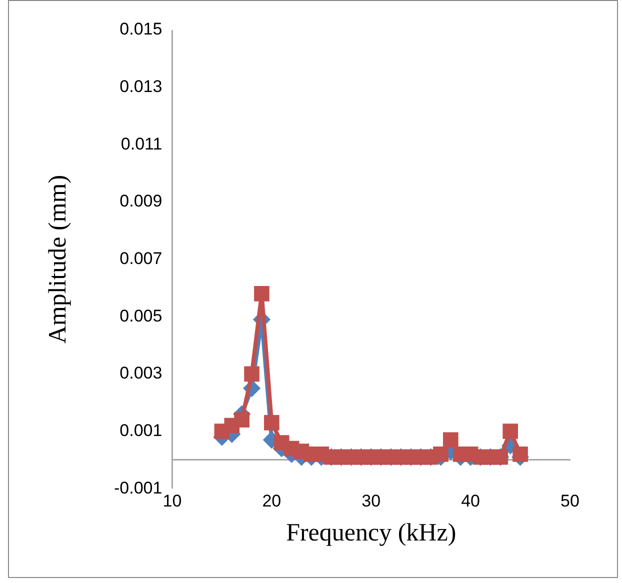 The width and height of the screenshot is (622, 583). What do you see at coordinates (570, 500) in the screenshot?
I see `x-tick-label: 50` at bounding box center [570, 500].